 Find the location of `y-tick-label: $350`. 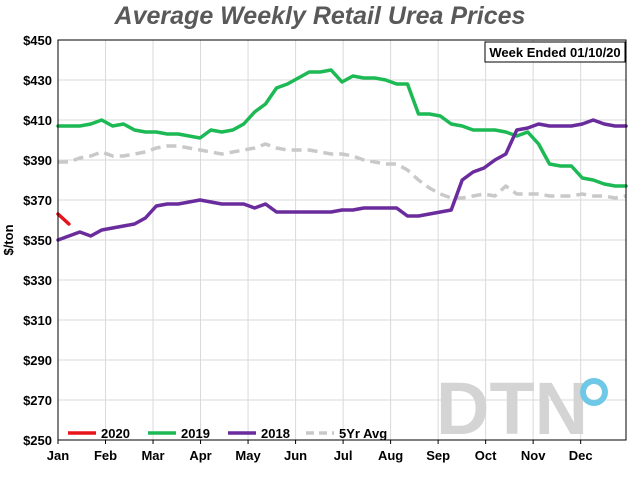

y-tick-label: $350 is located at coordinates (37, 240).